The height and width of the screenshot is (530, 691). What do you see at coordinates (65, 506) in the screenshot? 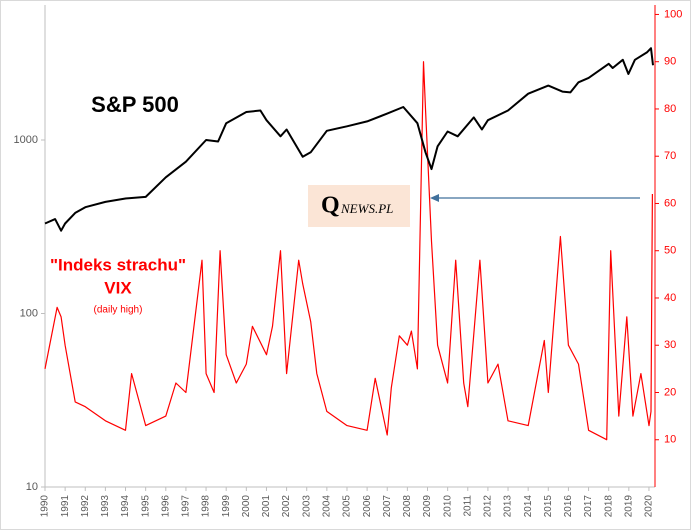
I see `x-tick-label: 1991` at bounding box center [65, 506].